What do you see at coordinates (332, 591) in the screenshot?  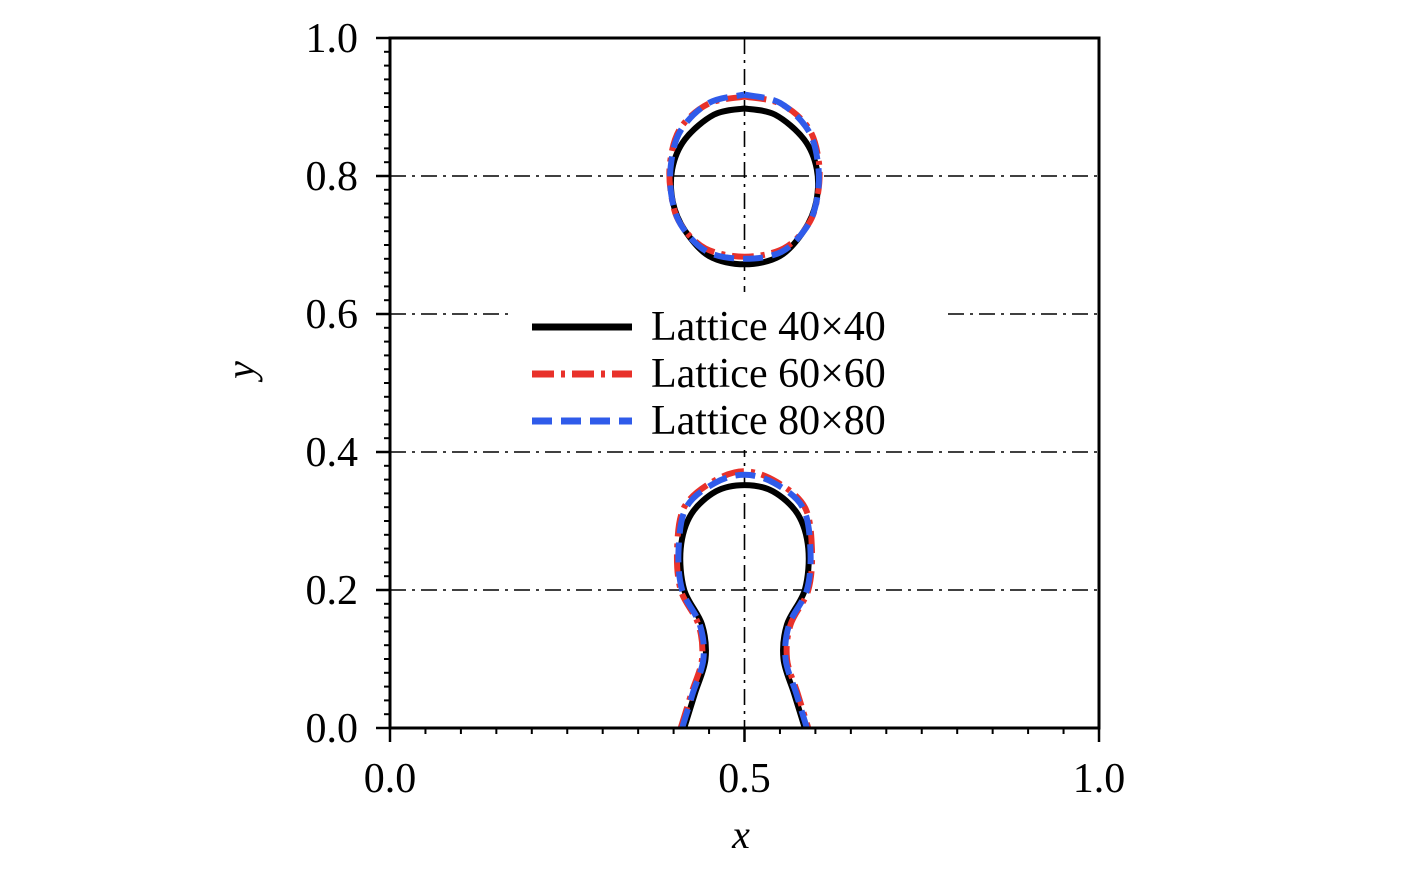 I see `y-tick-label: 0.2` at bounding box center [332, 591].